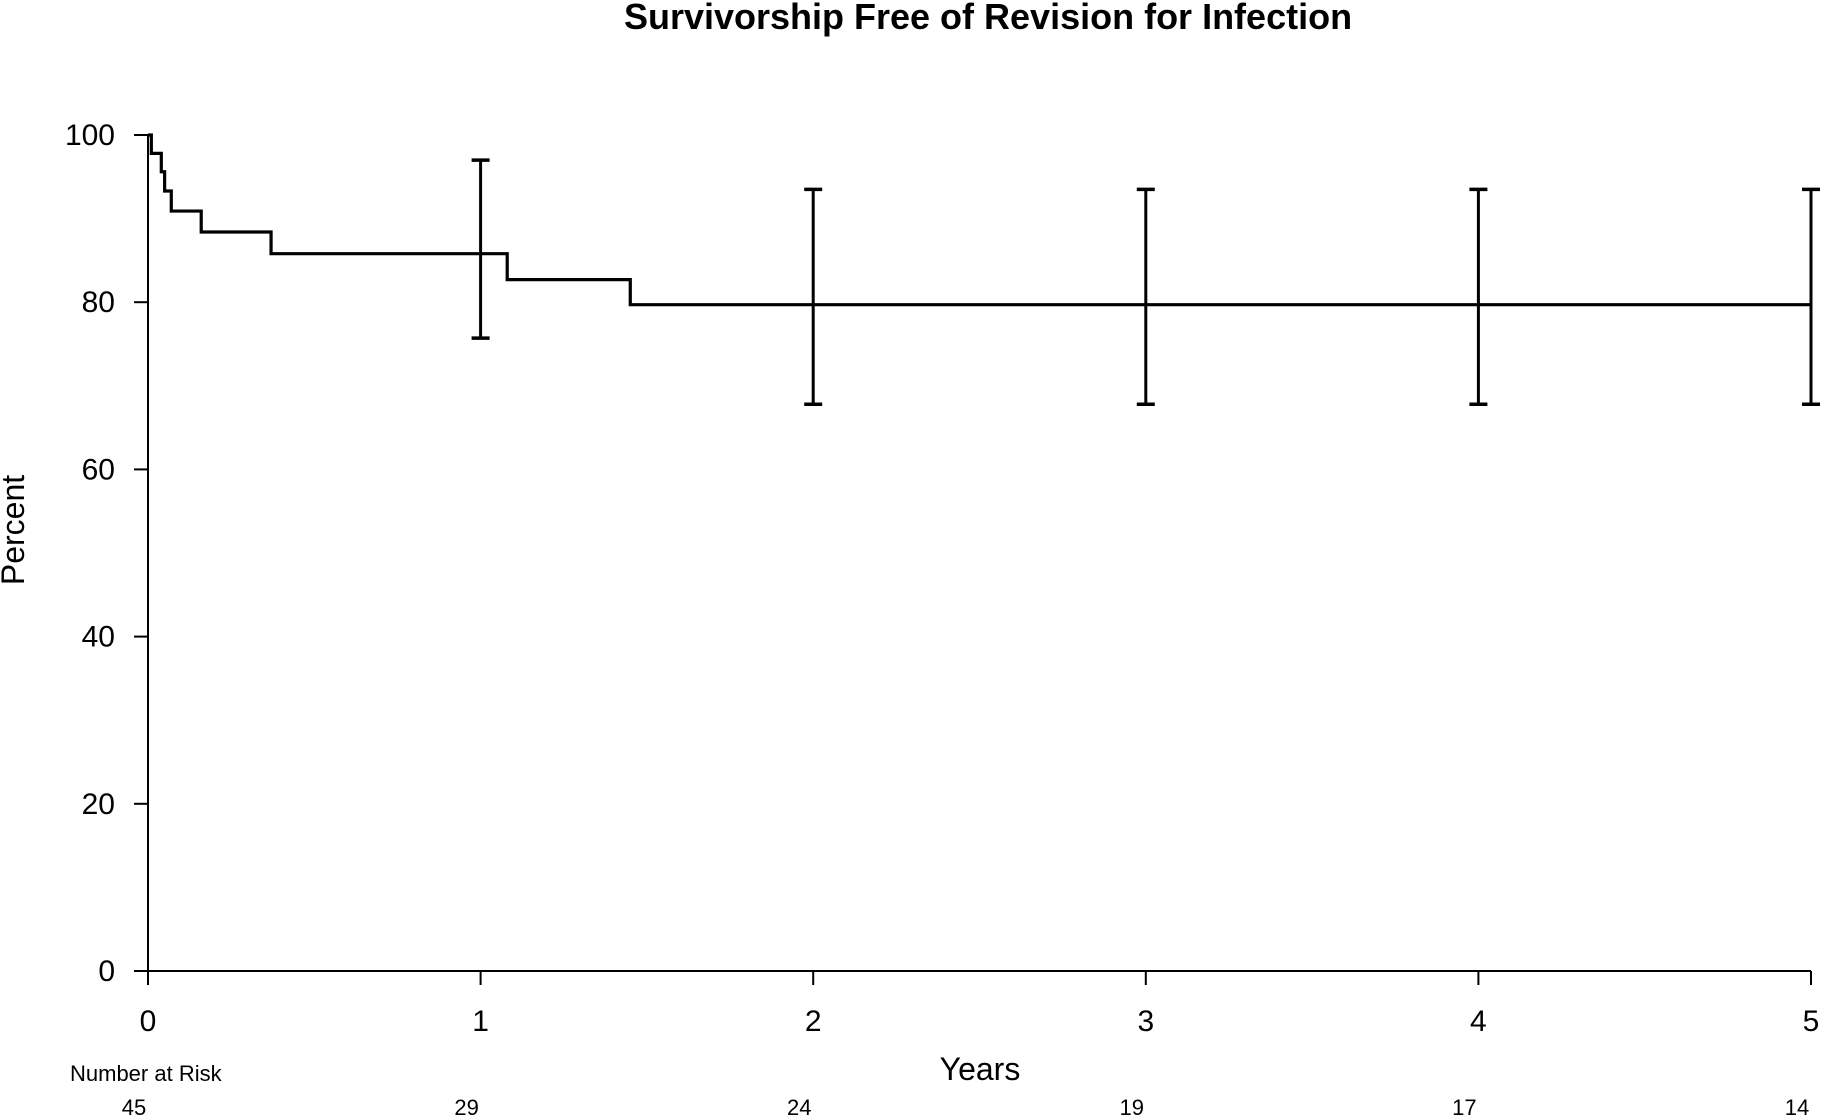  Describe the element at coordinates (1478, 1021) in the screenshot. I see `x-tick-label: 4` at that location.